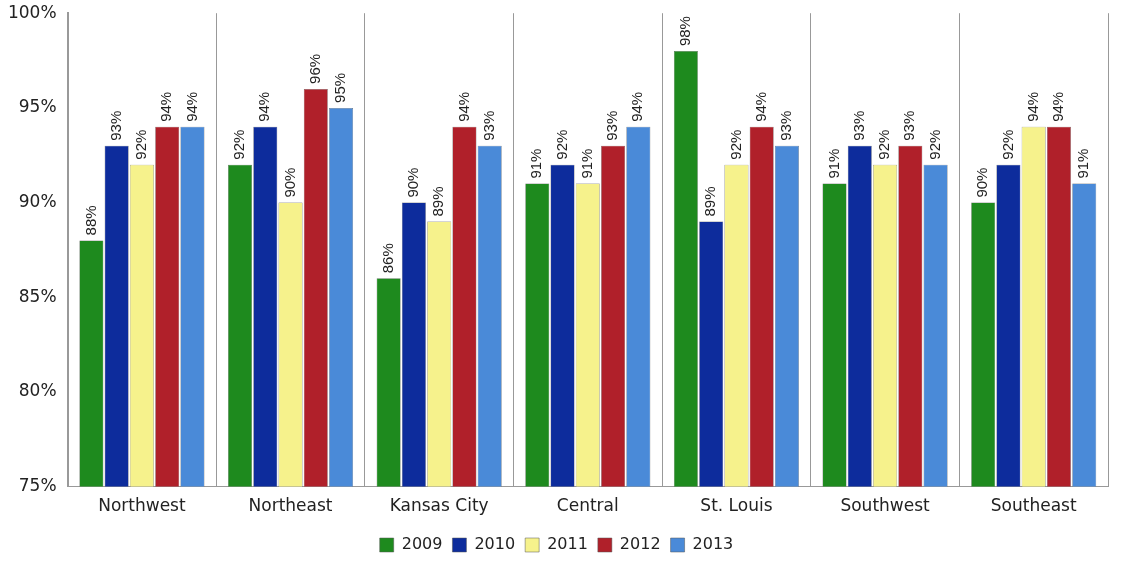 The width and height of the screenshot is (1128, 568). I want to click on legend-label: 2012, so click(640, 544).